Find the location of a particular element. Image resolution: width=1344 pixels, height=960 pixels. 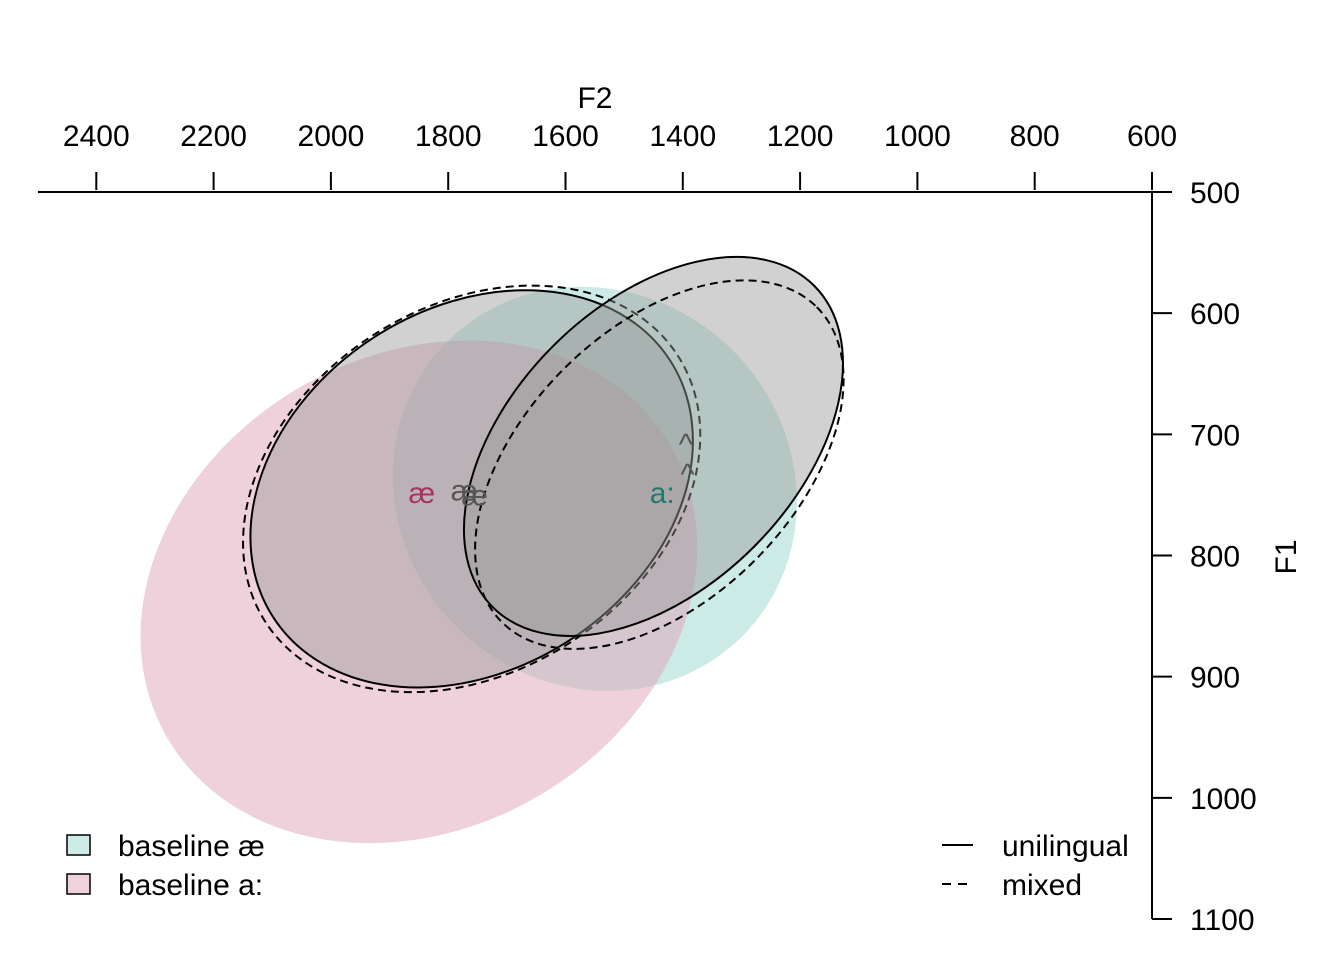

x-tick-label-6: 1200 is located at coordinates (800, 136).